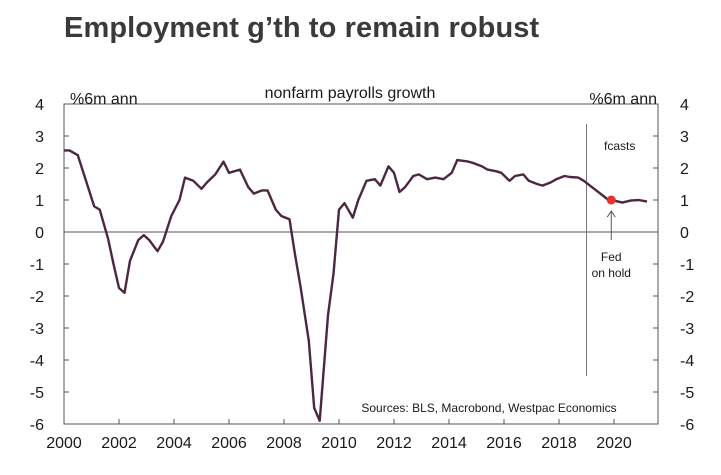  Describe the element at coordinates (64, 443) in the screenshot. I see `x-tick-label: 2000` at that location.